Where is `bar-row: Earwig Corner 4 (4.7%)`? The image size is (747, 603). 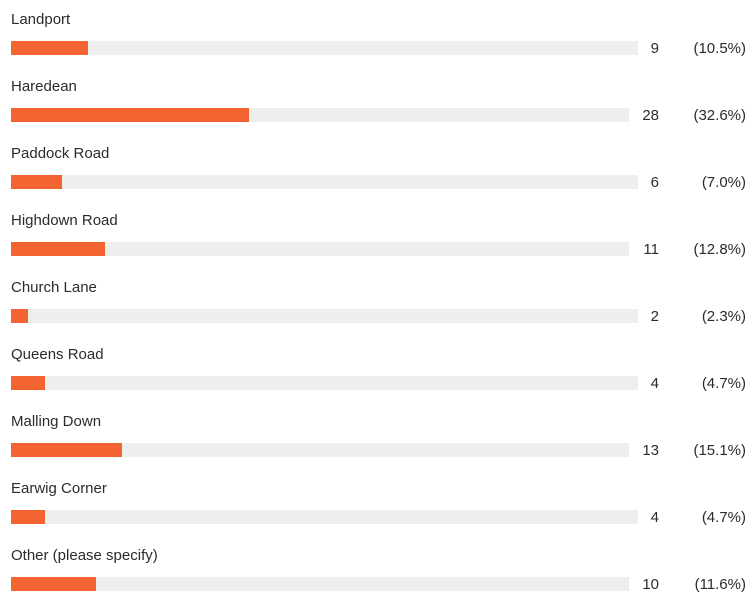 bar-row: Earwig Corner 4 (4.7%) is located at coordinates (373, 502).